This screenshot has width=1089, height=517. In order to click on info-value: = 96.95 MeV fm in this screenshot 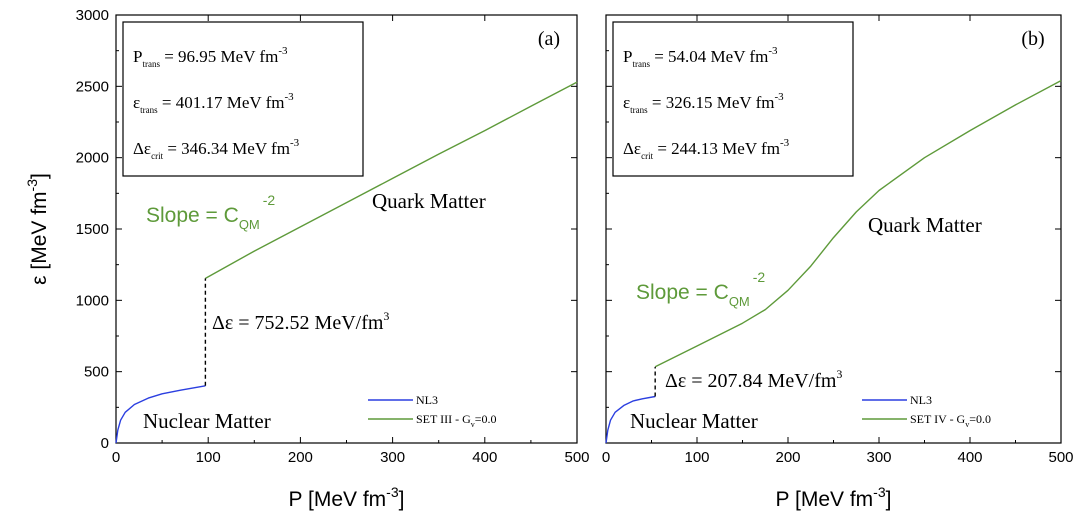, I will do `click(219, 56)`.